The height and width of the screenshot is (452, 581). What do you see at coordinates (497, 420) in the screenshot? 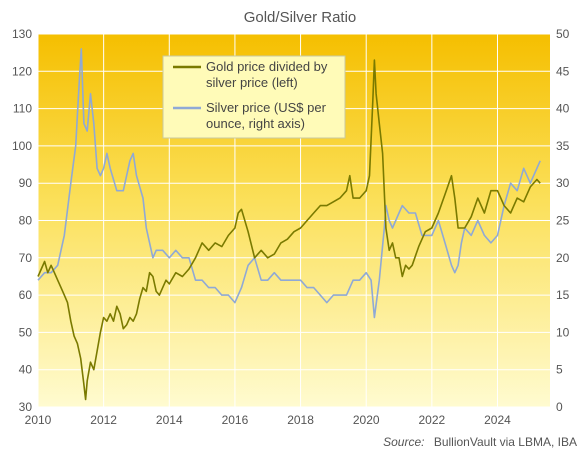
I see `x-tick-label: 2024` at bounding box center [497, 420].